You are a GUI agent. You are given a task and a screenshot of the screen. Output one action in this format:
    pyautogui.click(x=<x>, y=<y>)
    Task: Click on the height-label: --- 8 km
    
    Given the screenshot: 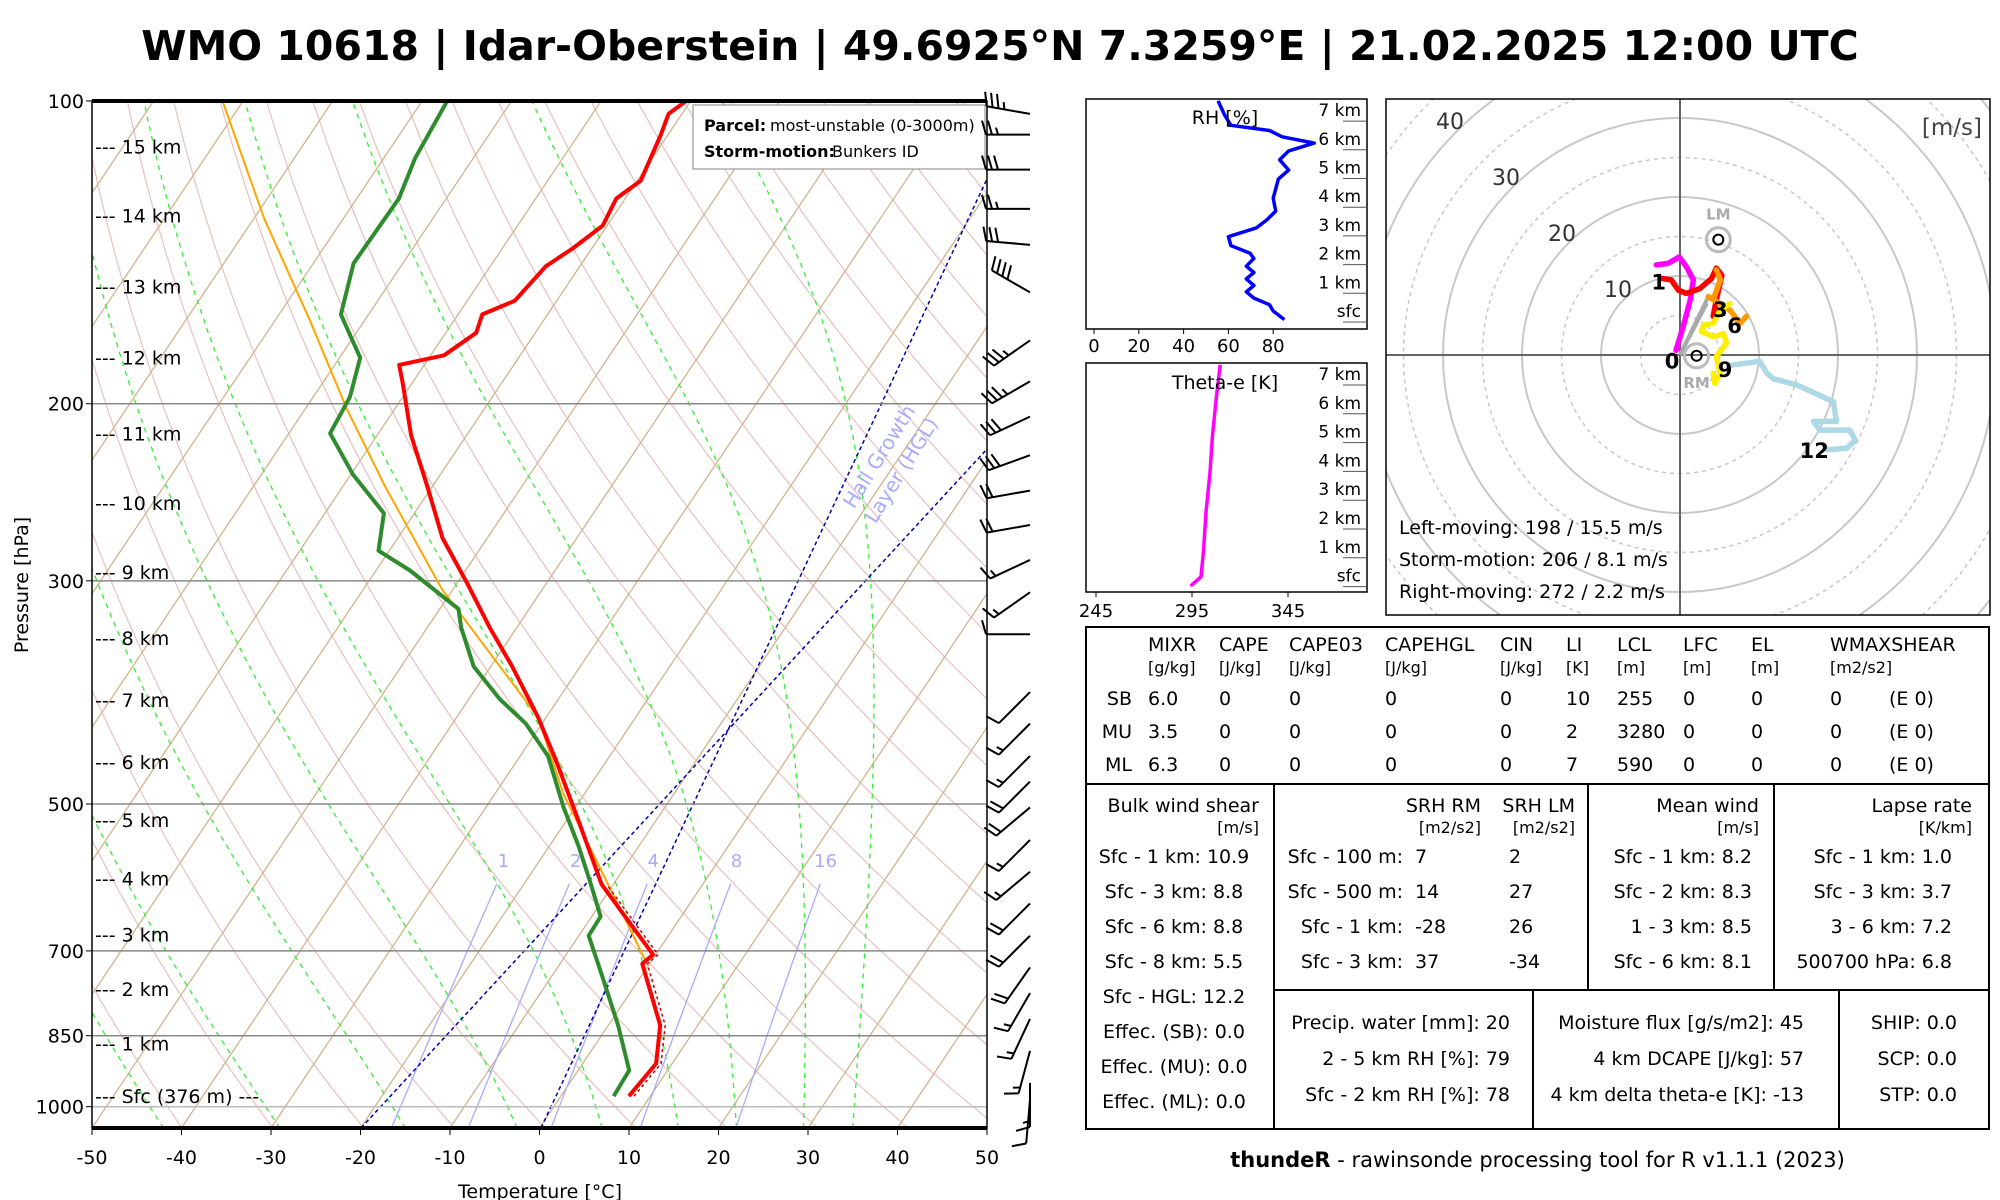 What is the action you would take?
    pyautogui.click(x=132, y=639)
    